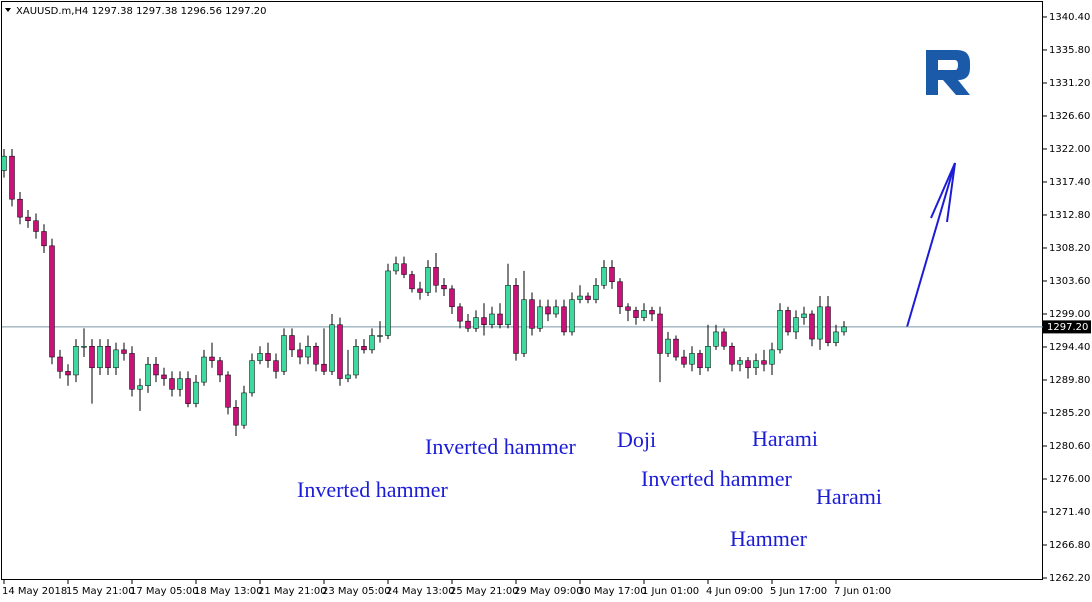 Image resolution: width=1092 pixels, height=602 pixels. I want to click on y-tick-label: 1331.20, so click(1069, 83).